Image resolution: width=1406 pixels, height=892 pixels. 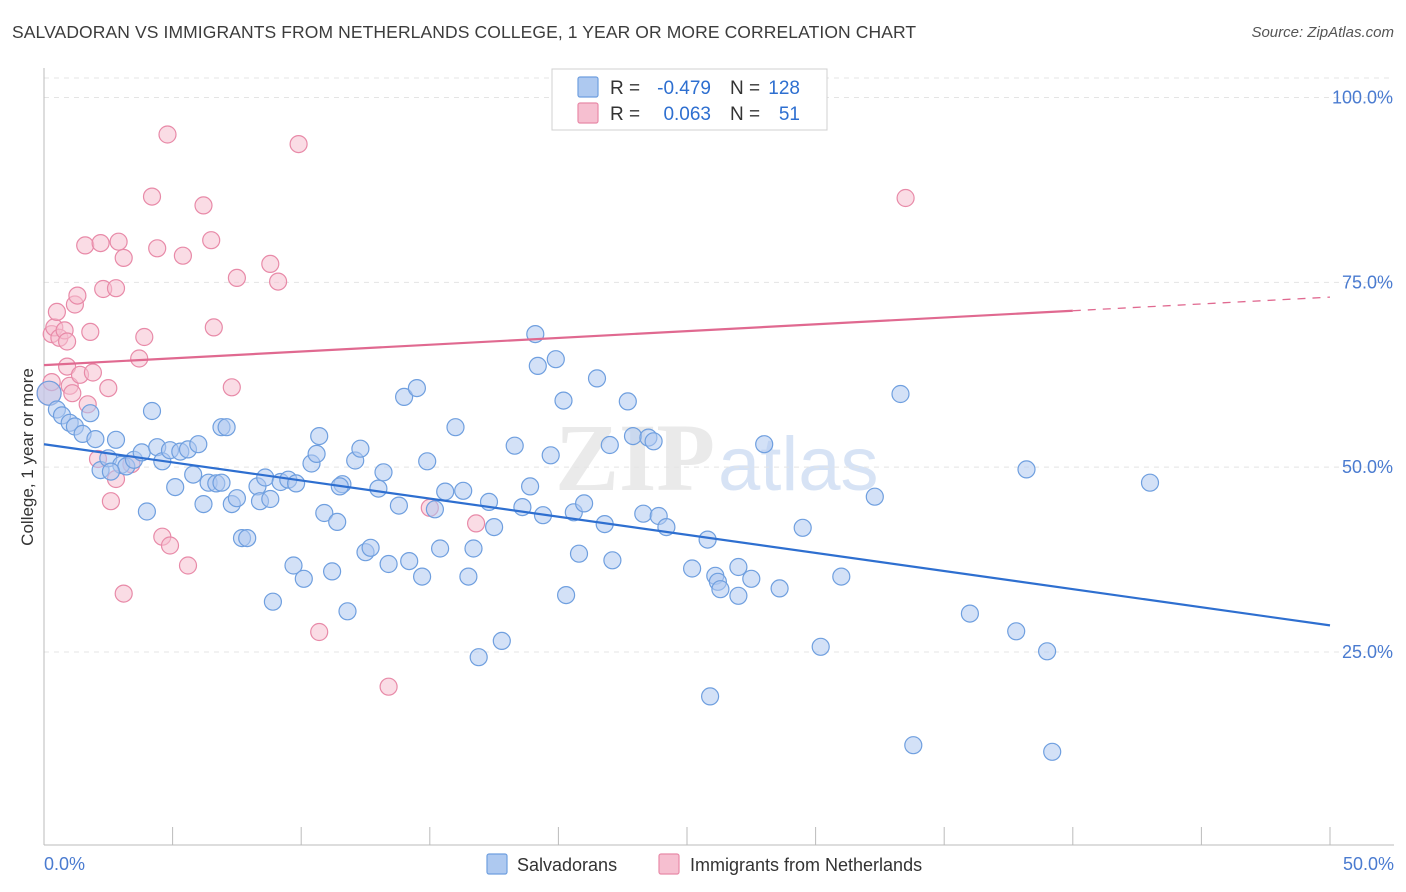 I want to click on y-tick-label-75: 75.0%, so click(x=1367, y=282).